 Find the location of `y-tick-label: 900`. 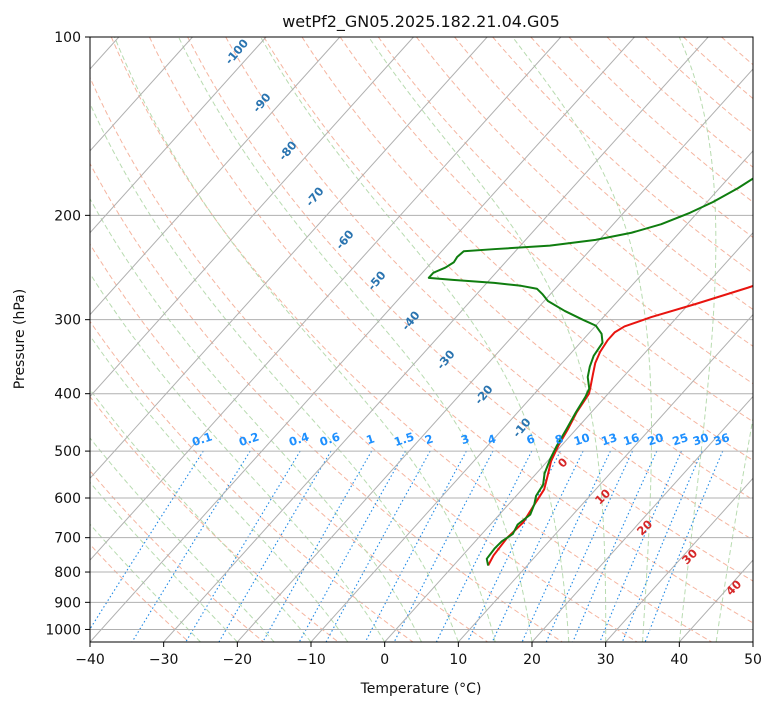

y-tick-label: 900 is located at coordinates (67, 603).